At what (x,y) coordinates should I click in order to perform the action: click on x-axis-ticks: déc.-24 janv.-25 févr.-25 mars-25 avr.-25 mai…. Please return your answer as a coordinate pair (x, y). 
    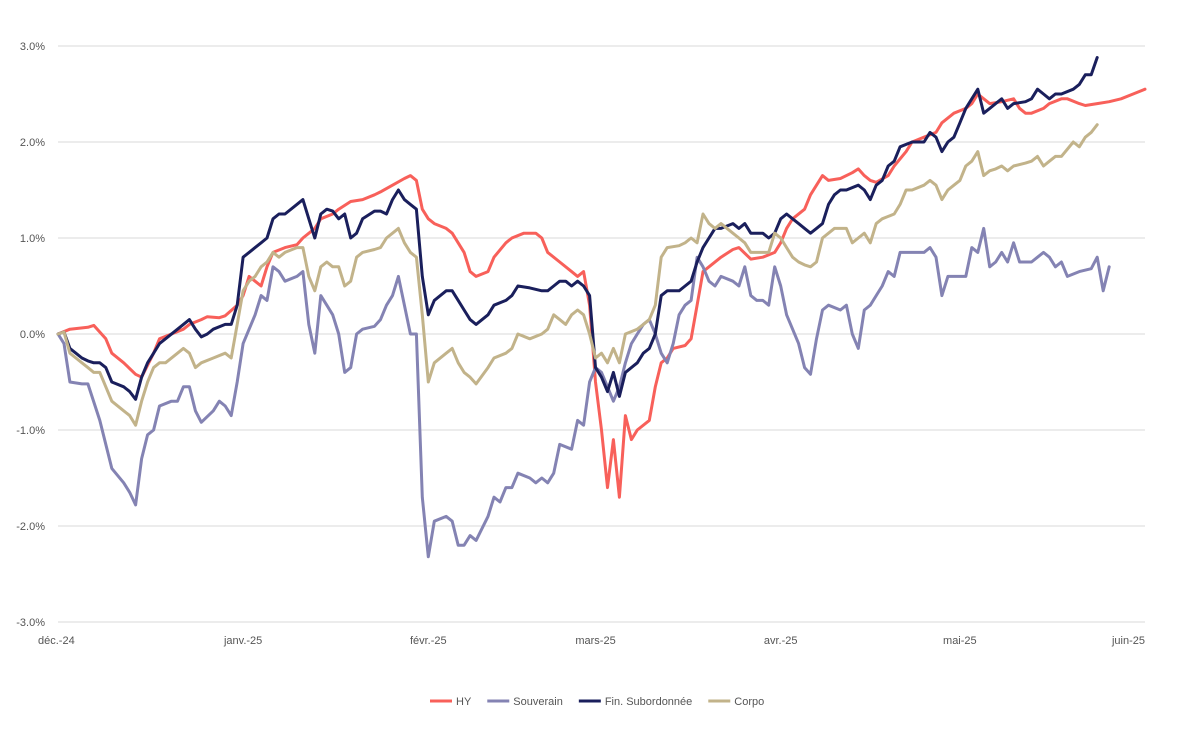
    Looking at the image, I should click on (591, 641).